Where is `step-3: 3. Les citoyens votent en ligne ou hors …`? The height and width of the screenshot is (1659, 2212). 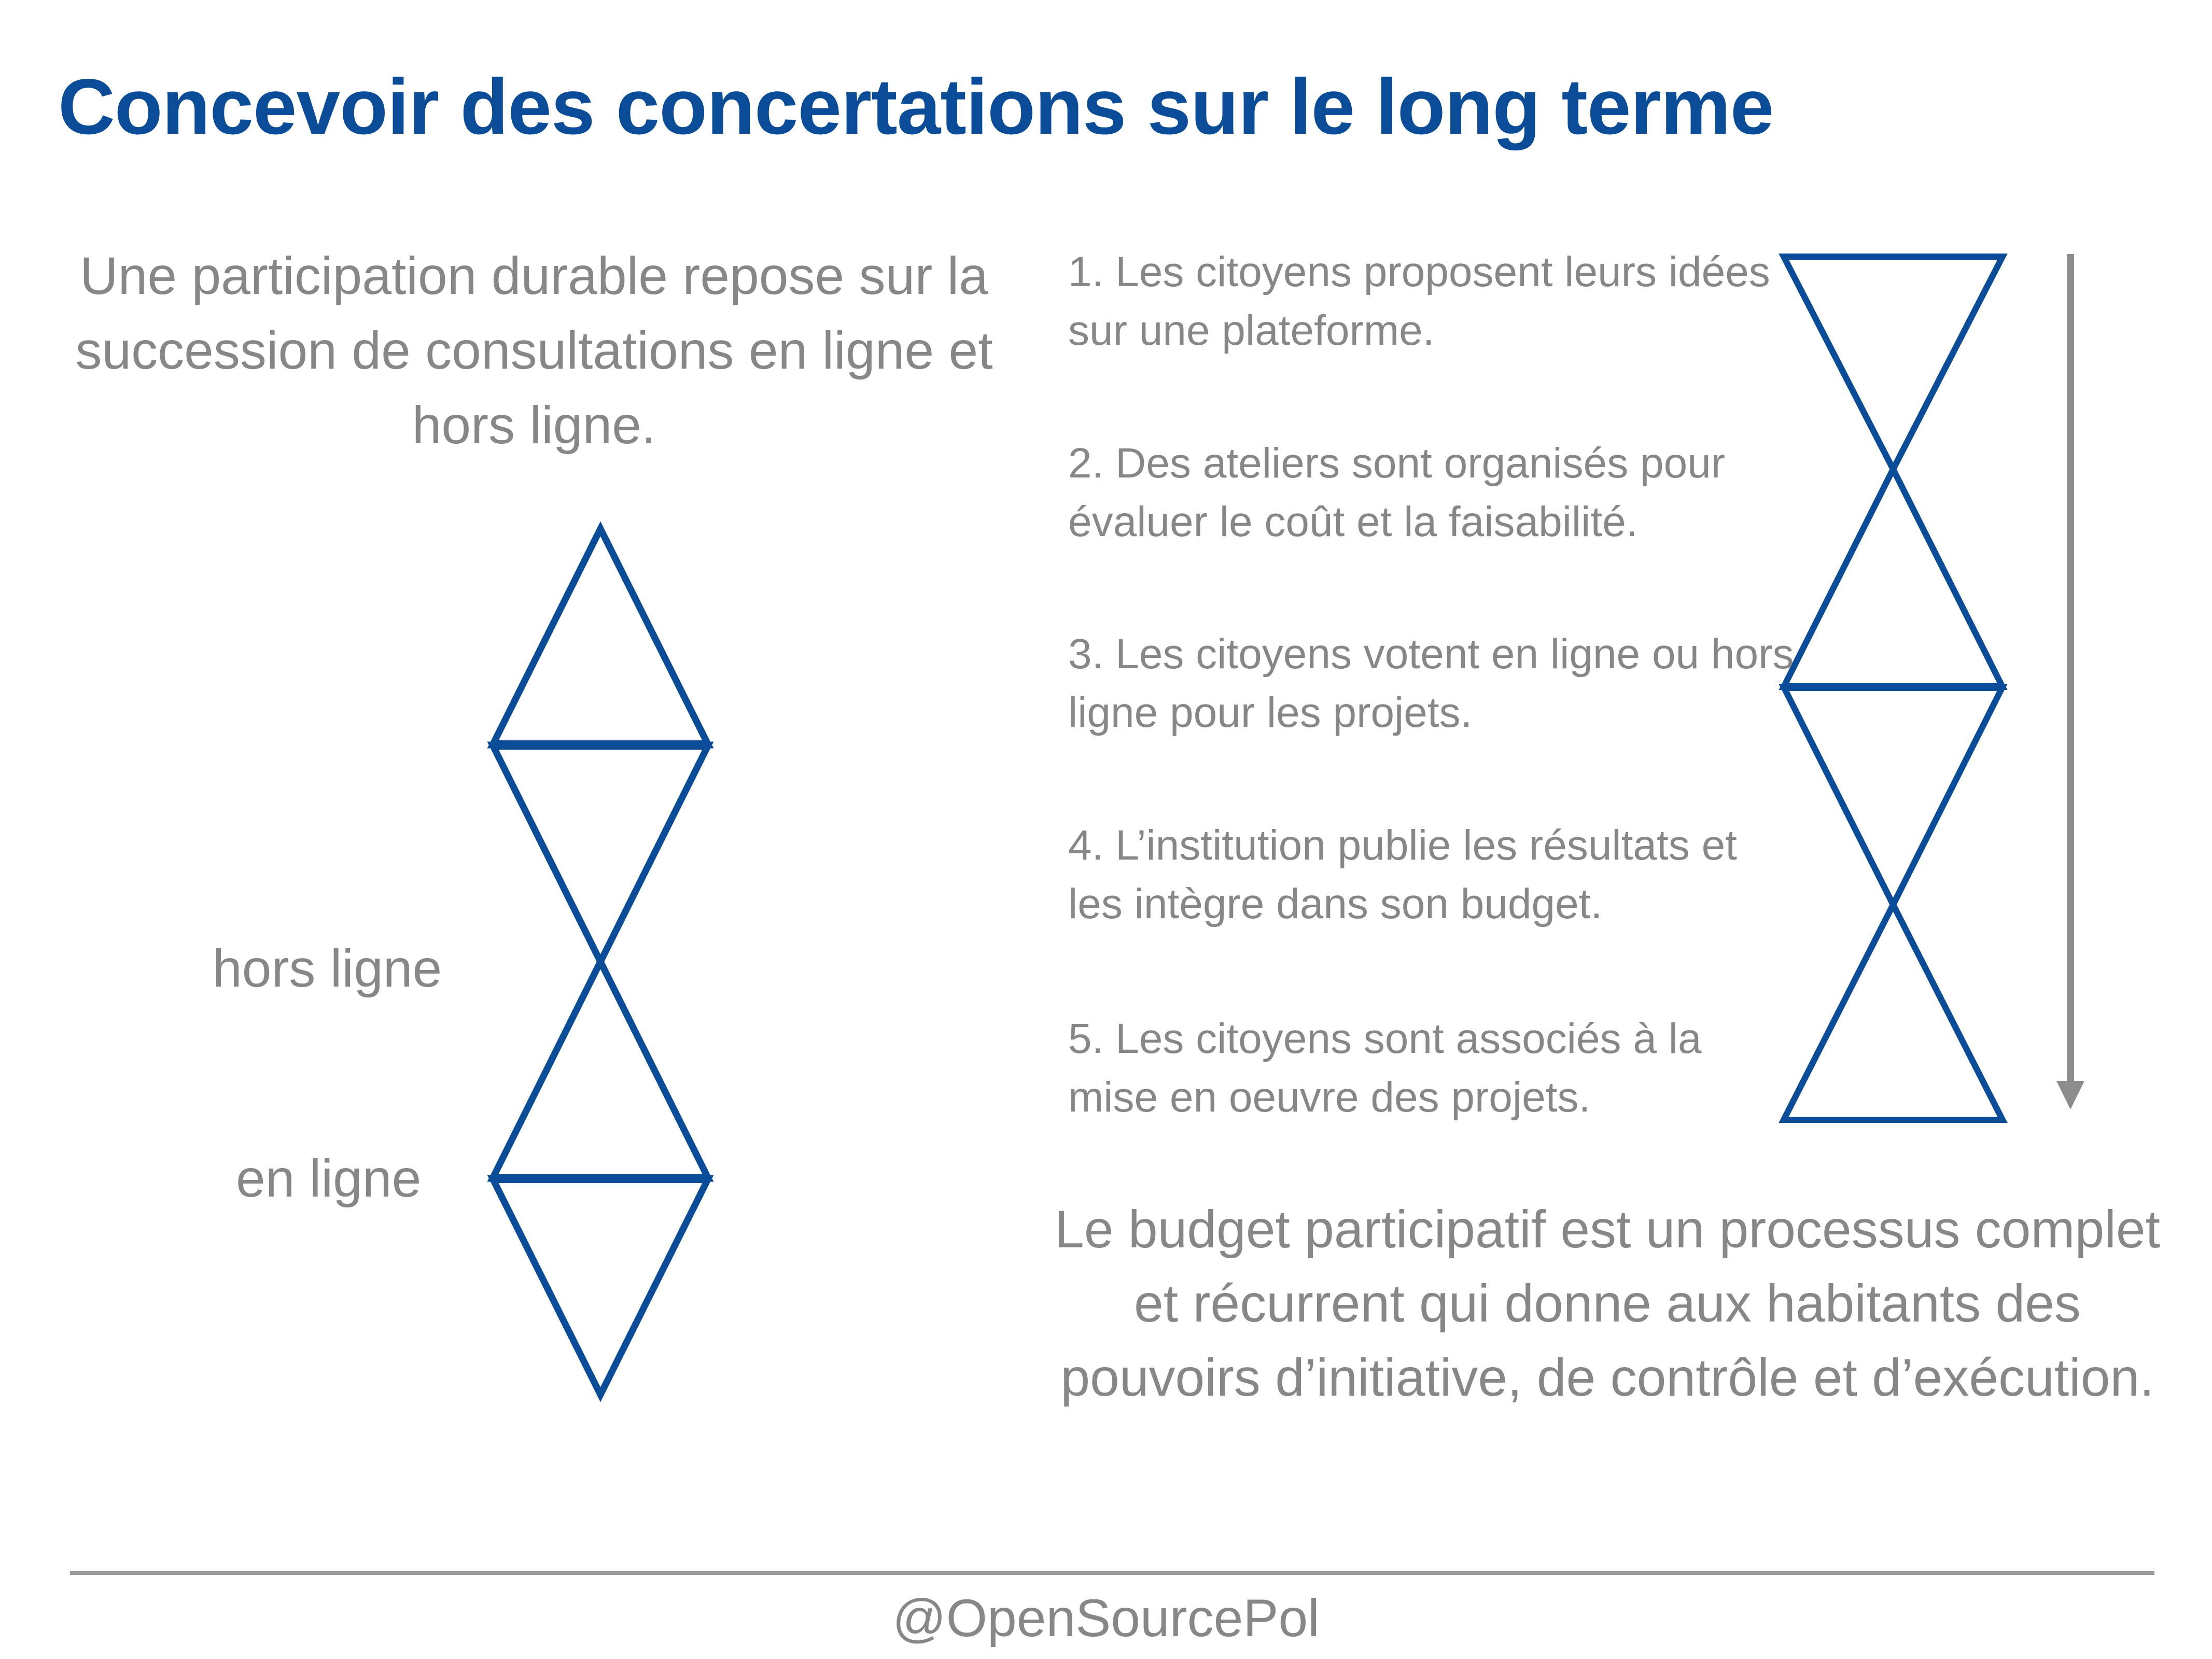
step-3: 3. Les citoyens votent en ligne ou hors … is located at coordinates (1431, 683).